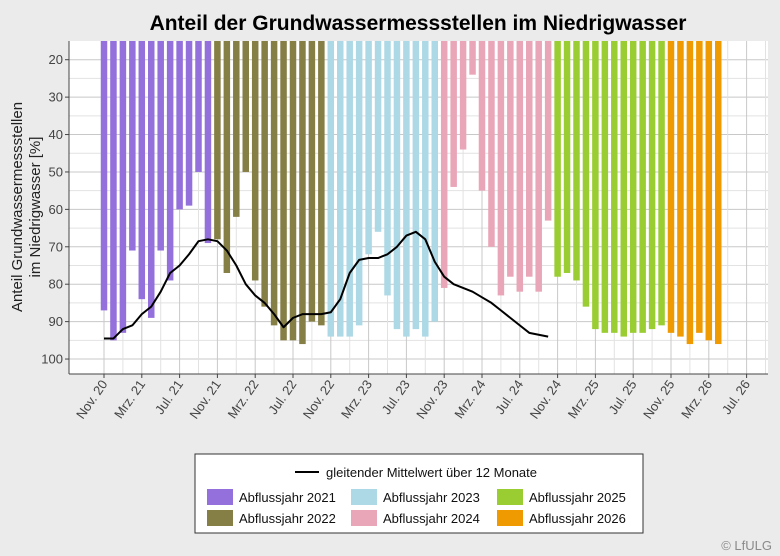  I want to click on y-tick-label: 60, so click(56, 209).